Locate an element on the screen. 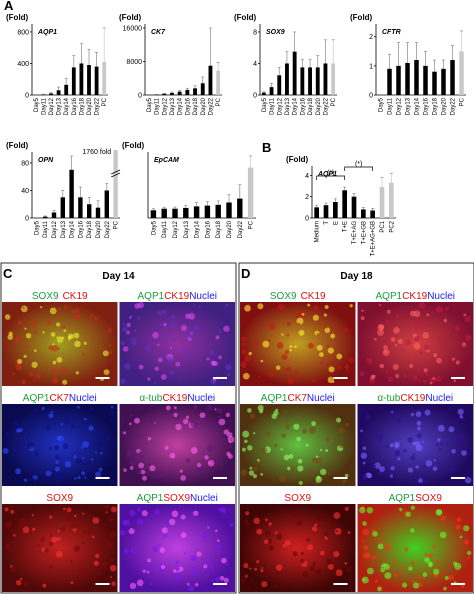 The height and width of the screenshot is (594, 474). x-tick-label: Day22 is located at coordinates (108, 229).